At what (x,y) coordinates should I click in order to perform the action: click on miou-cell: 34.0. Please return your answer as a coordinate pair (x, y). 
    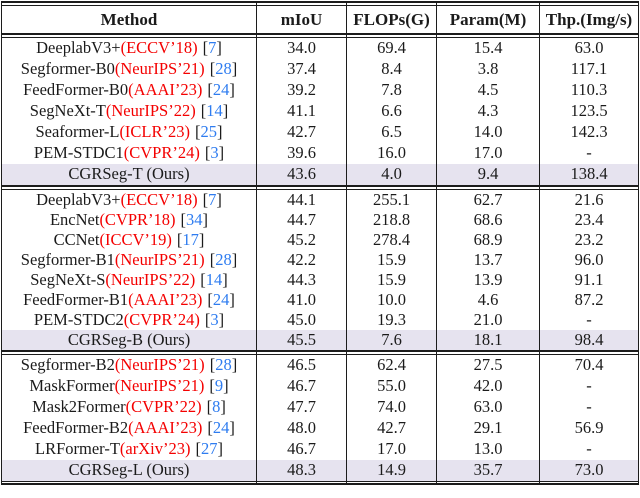
    Looking at the image, I should click on (301, 48).